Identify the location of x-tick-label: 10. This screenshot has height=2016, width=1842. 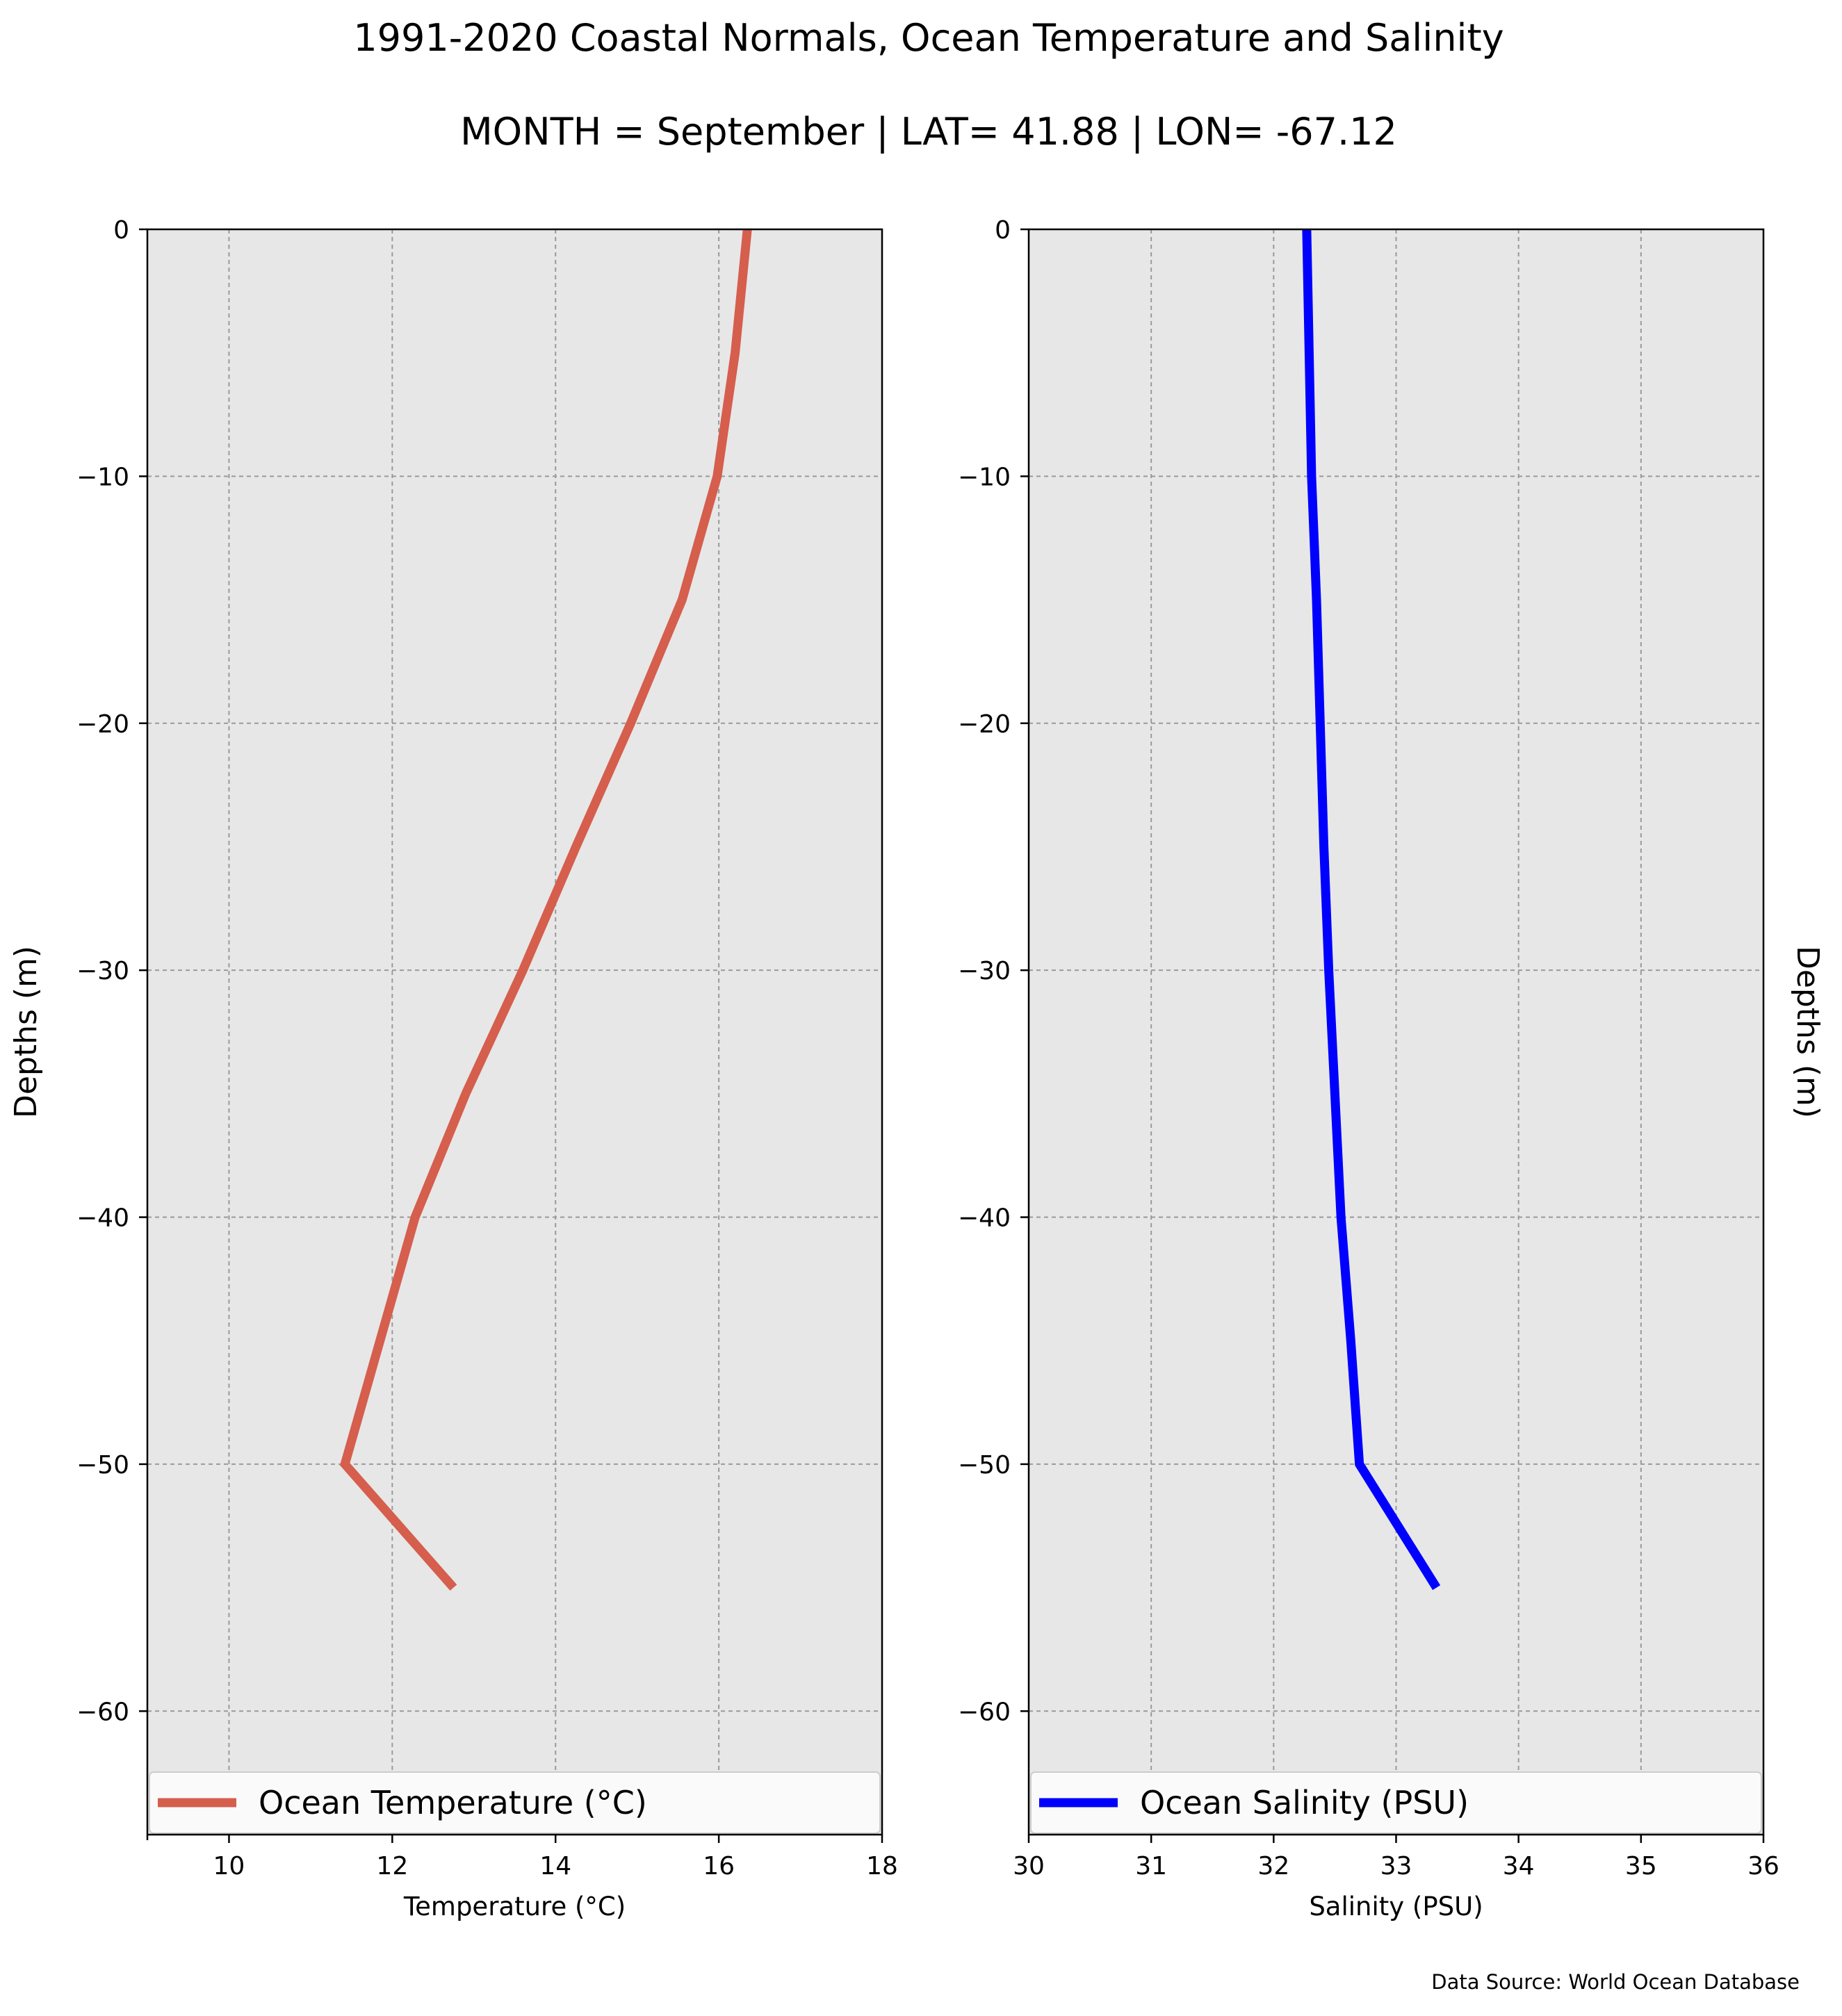
(229, 1866).